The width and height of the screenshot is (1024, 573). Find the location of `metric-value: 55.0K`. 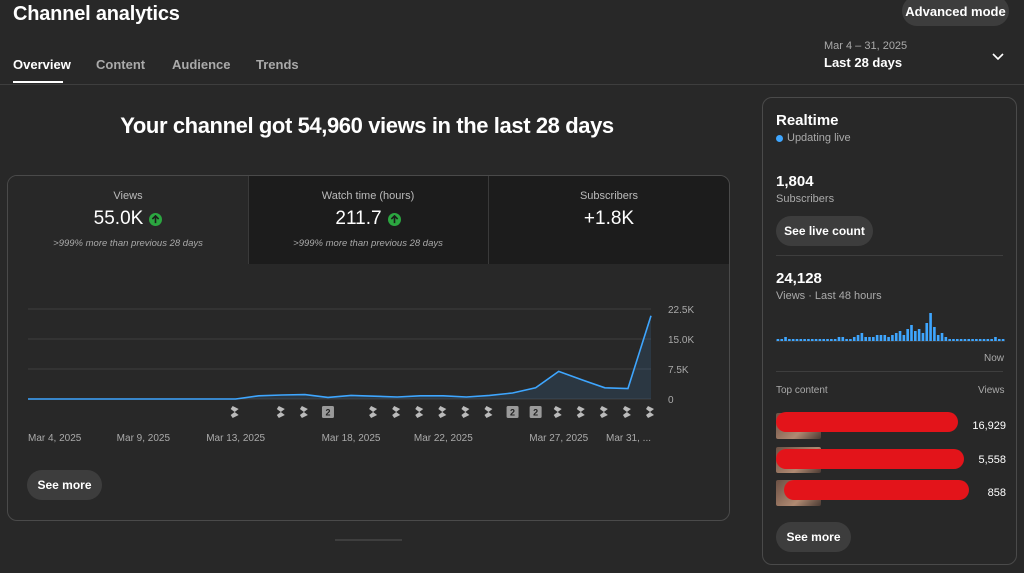

metric-value: 55.0K is located at coordinates (118, 218).